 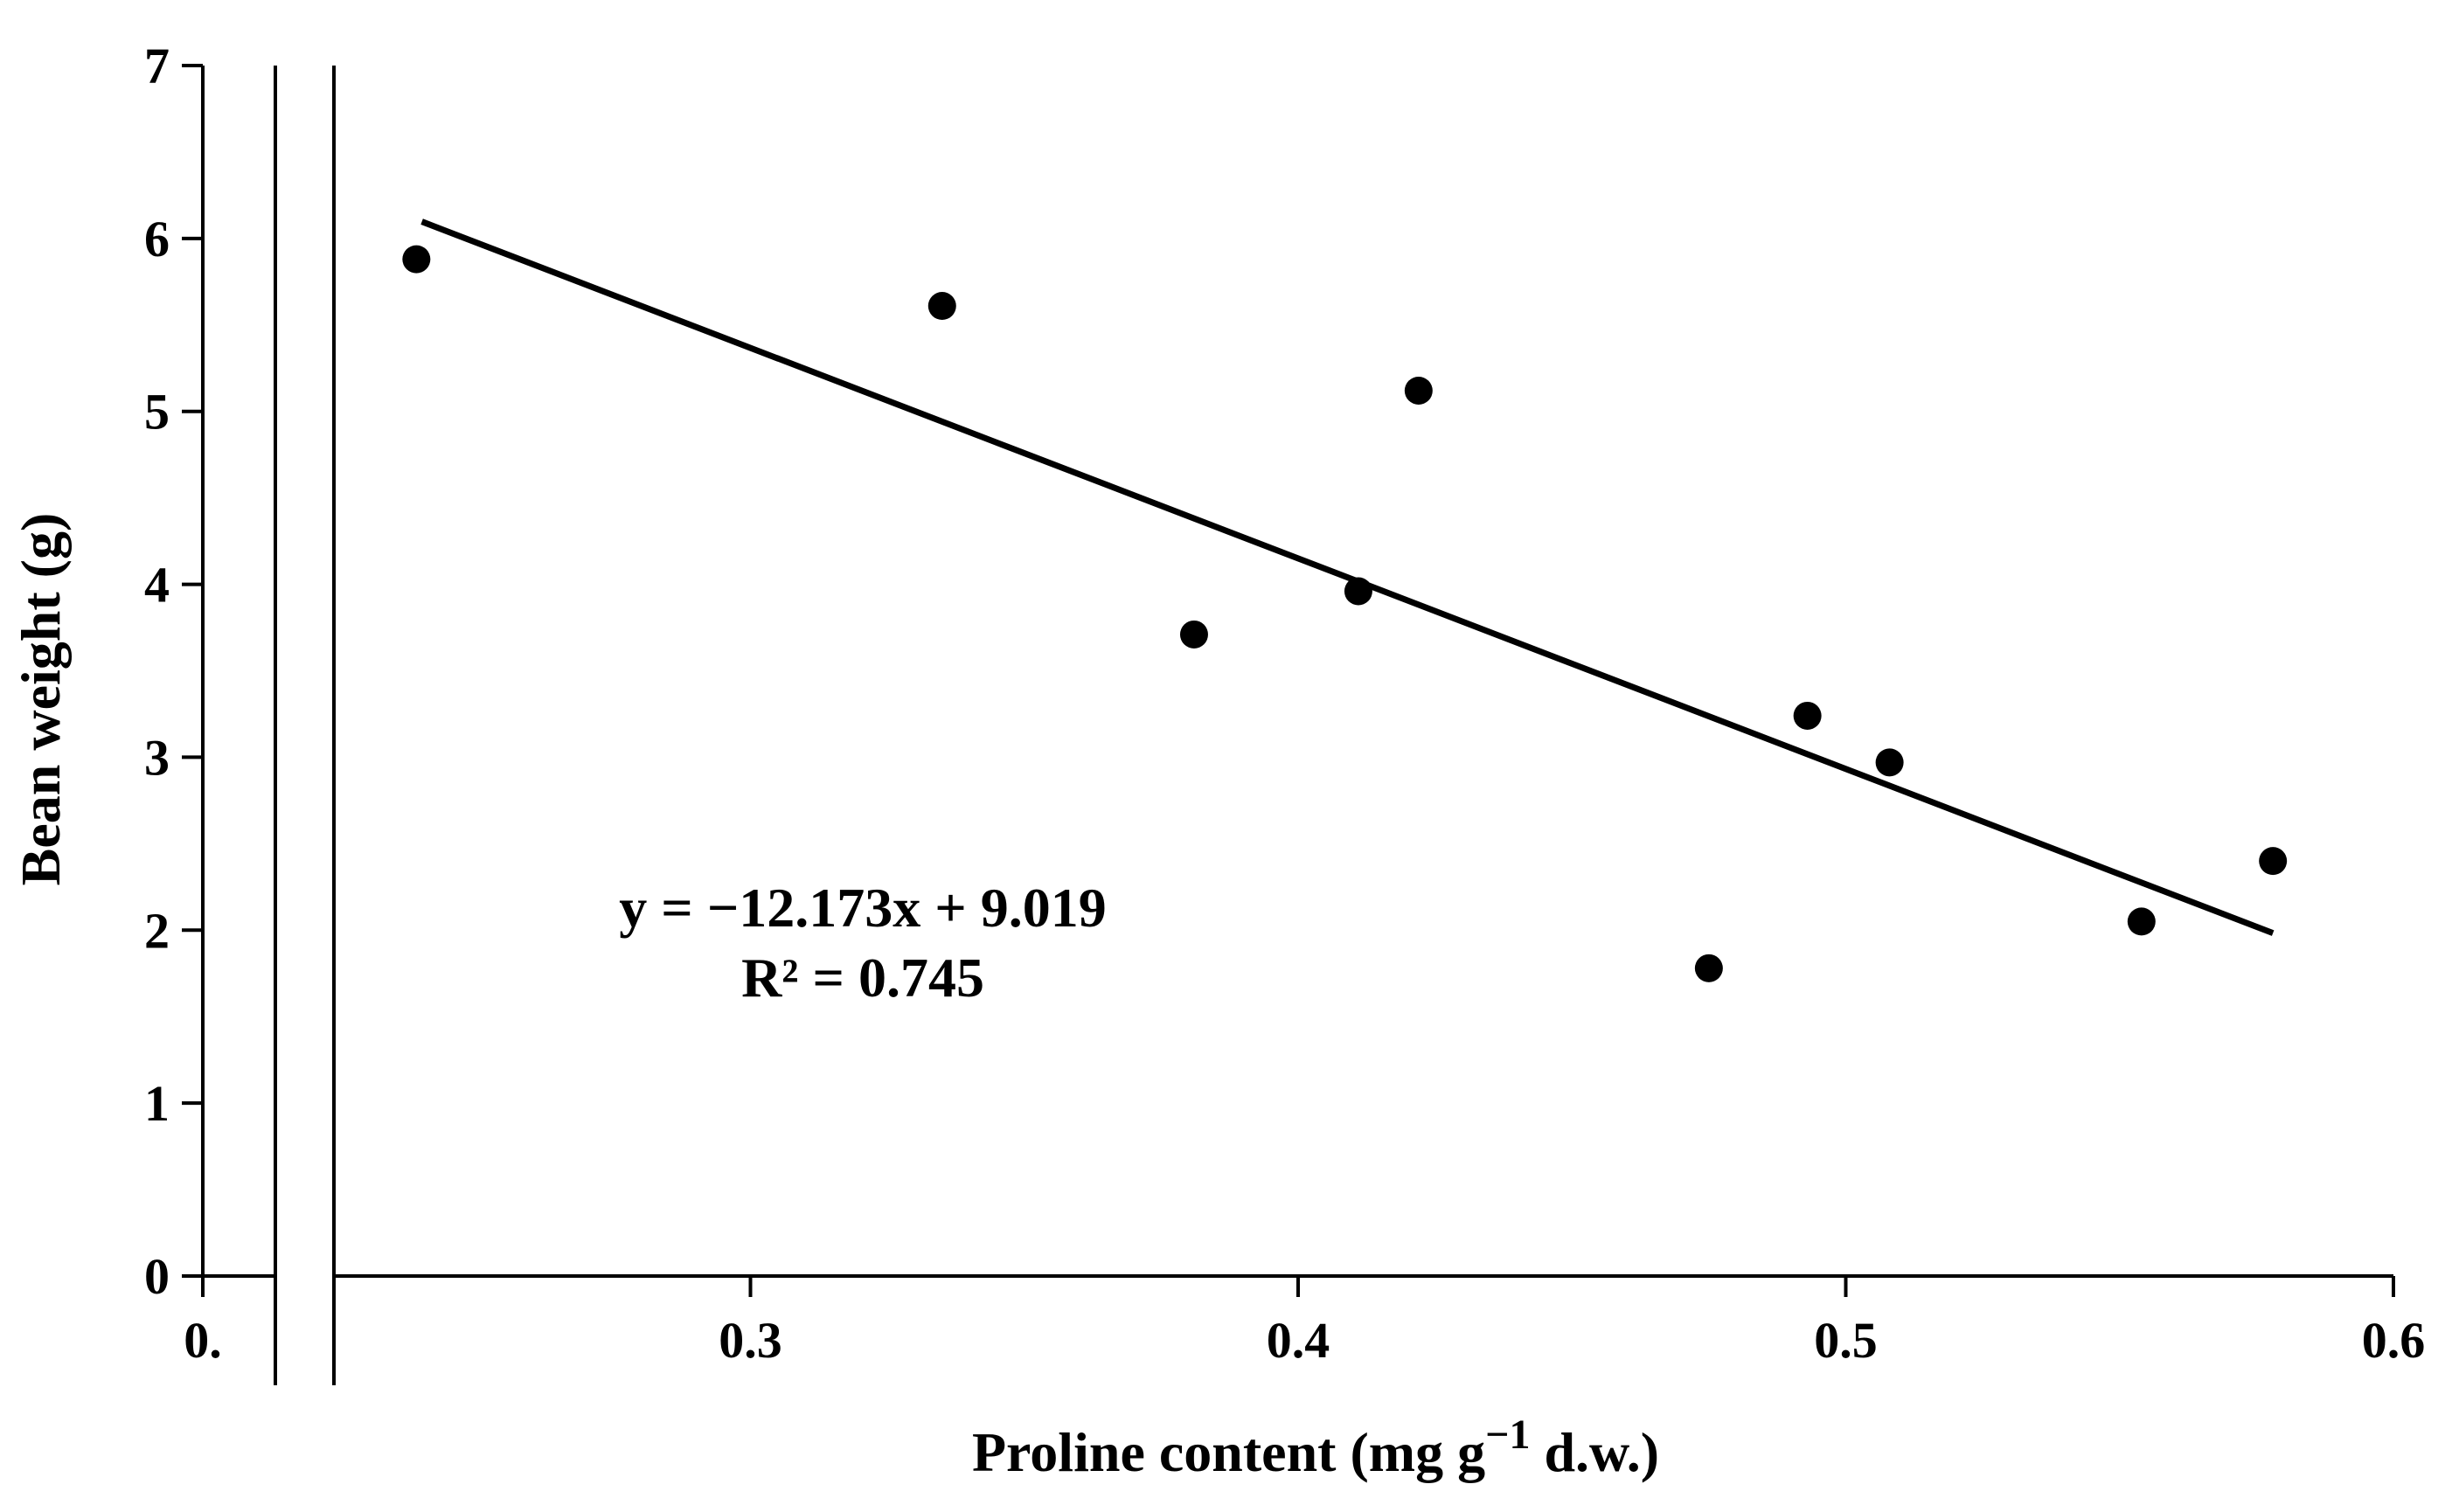 What do you see at coordinates (157, 412) in the screenshot?
I see `y-tick-label-5: 5` at bounding box center [157, 412].